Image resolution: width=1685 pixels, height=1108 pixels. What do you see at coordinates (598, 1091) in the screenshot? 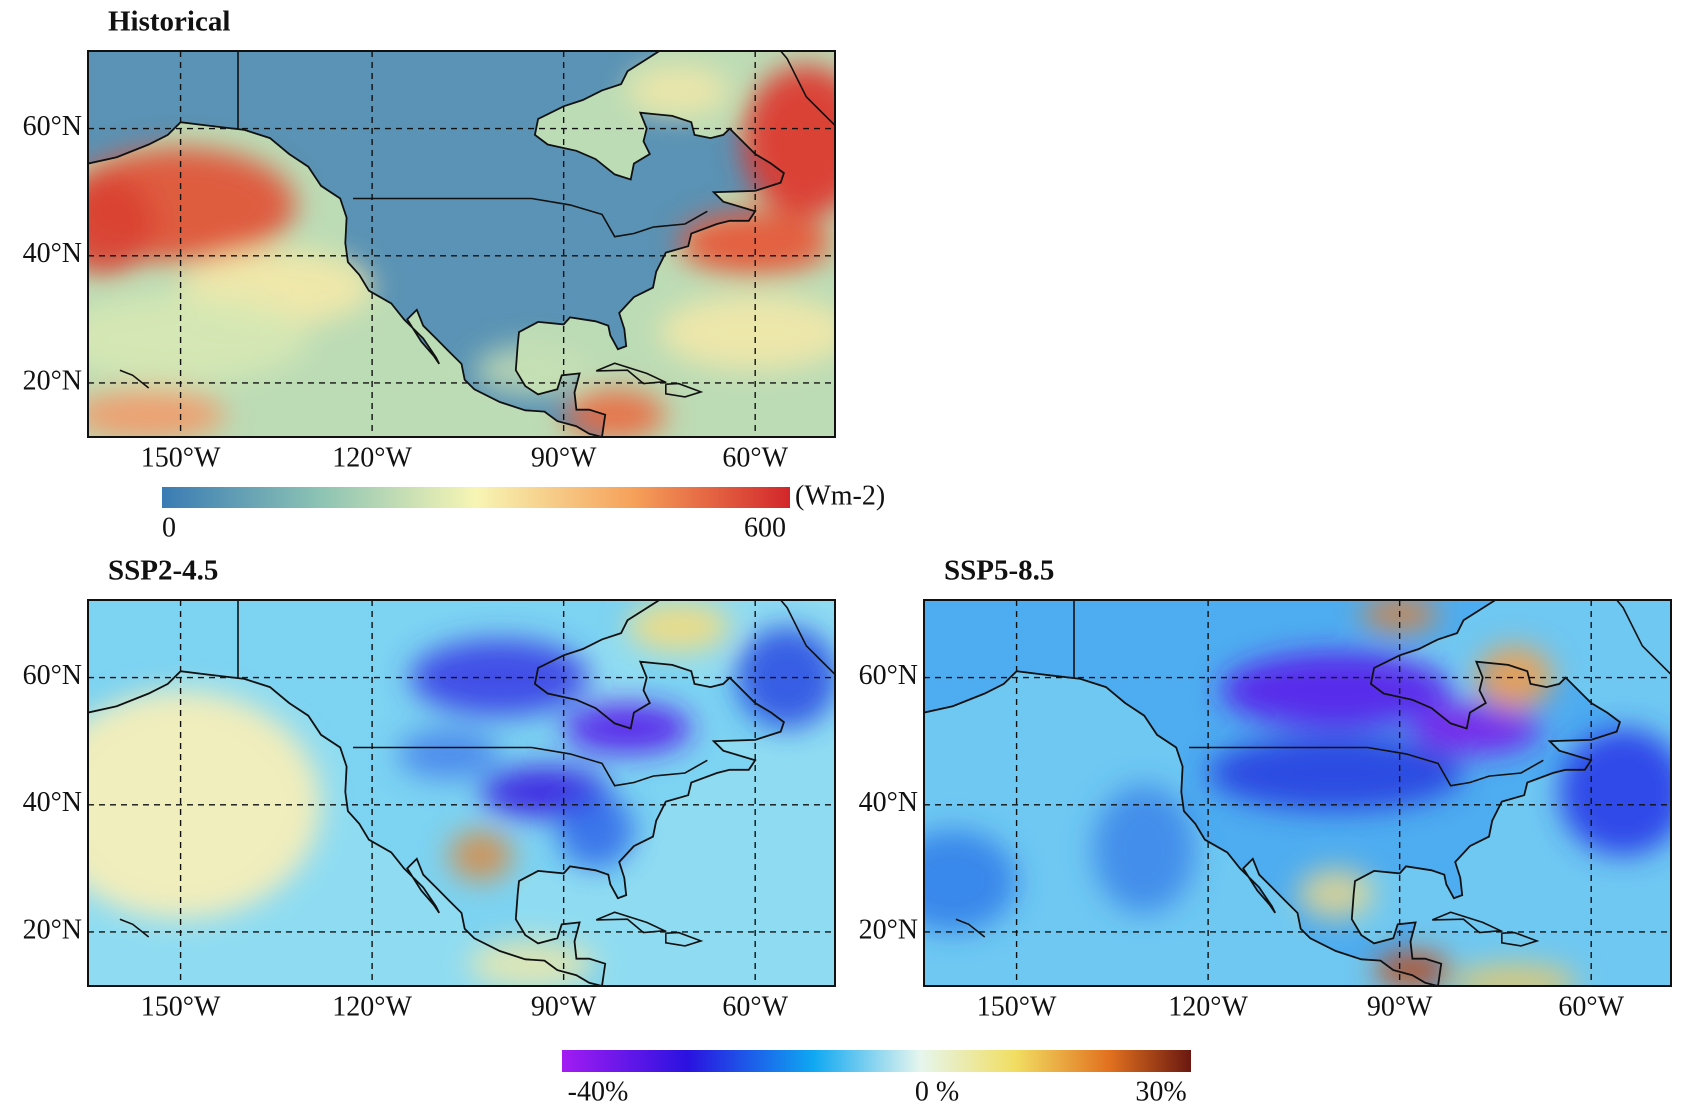
I see `colorbar-label: -40%` at bounding box center [598, 1091].